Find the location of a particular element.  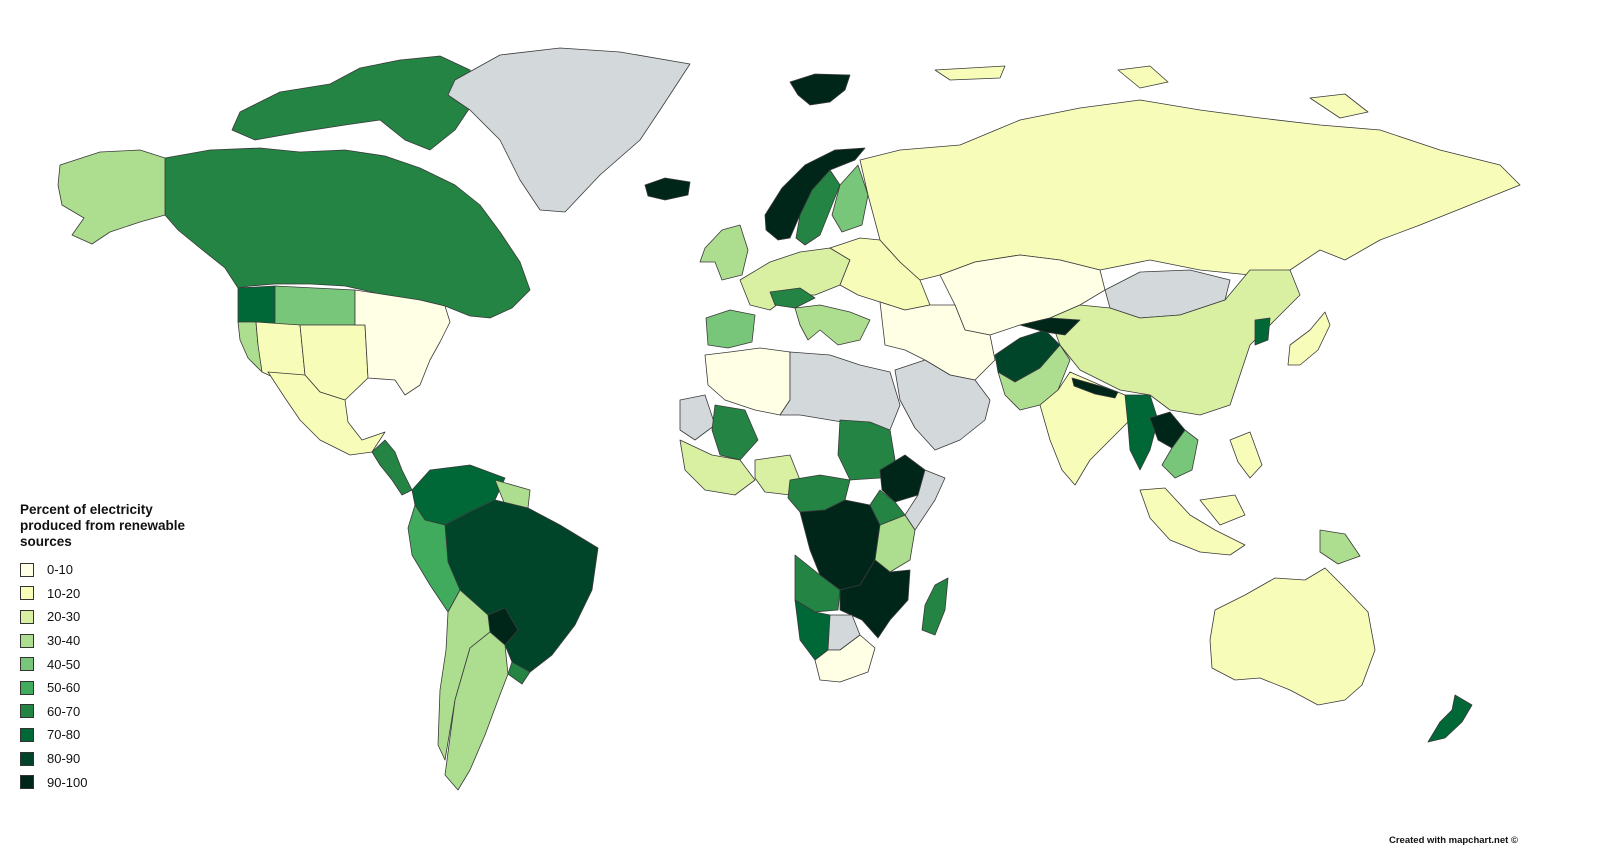

region-russia-arctic-islands is located at coordinates (1151, 92).